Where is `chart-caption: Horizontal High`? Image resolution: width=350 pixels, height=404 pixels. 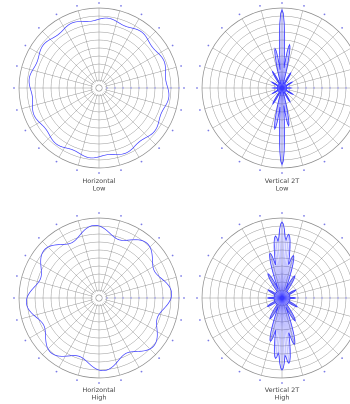
chart-caption: Horizontal High is located at coordinates (98, 394).